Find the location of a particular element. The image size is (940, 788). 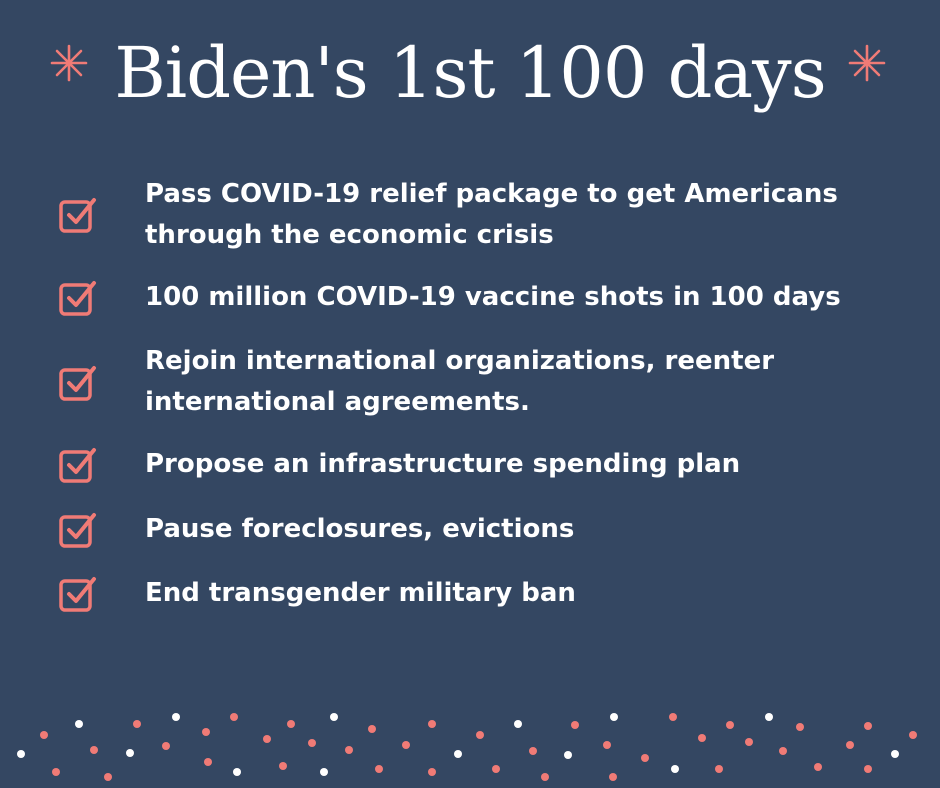

confetti-dots is located at coordinates (467, 747).